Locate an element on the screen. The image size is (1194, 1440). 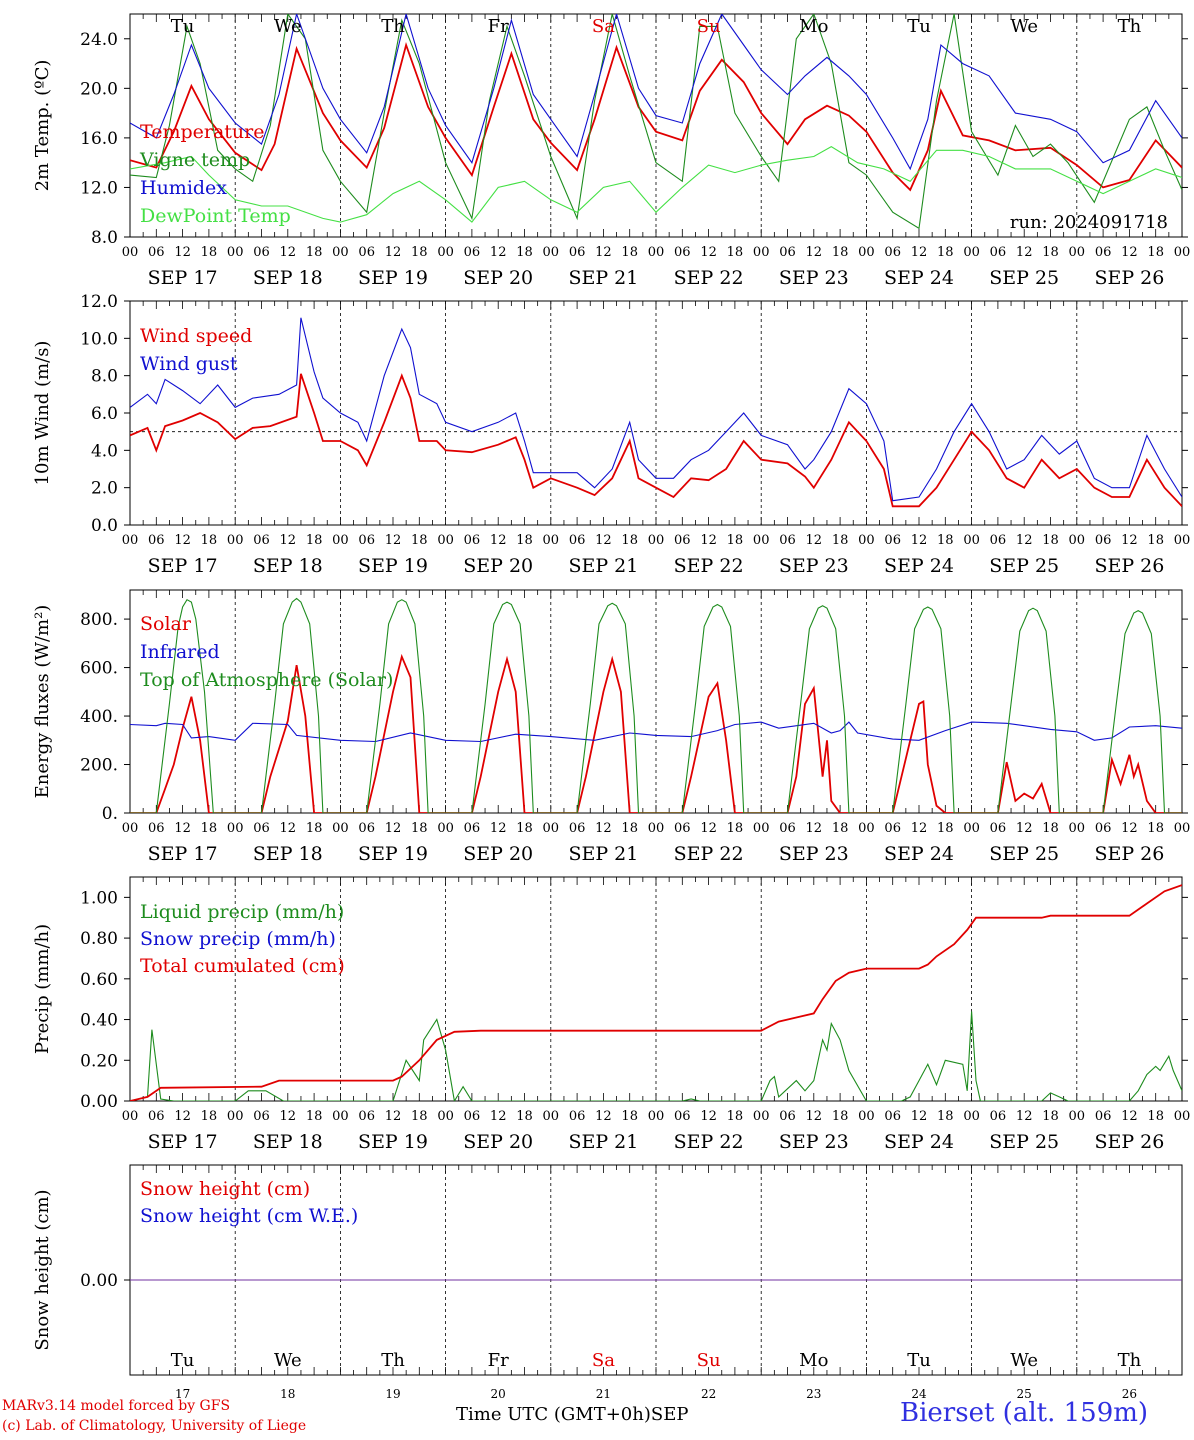
legend-entry: Vigne temp is located at coordinates (194, 160).